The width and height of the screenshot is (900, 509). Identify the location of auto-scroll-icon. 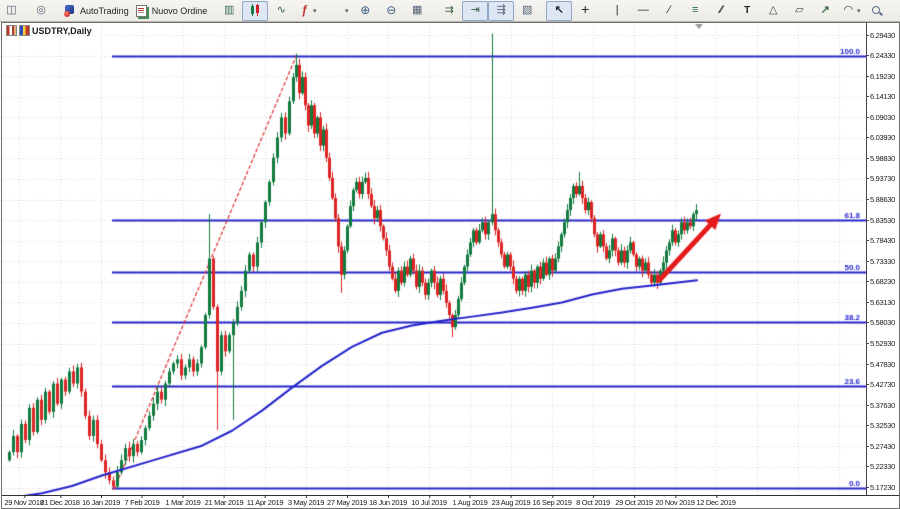
(449, 10).